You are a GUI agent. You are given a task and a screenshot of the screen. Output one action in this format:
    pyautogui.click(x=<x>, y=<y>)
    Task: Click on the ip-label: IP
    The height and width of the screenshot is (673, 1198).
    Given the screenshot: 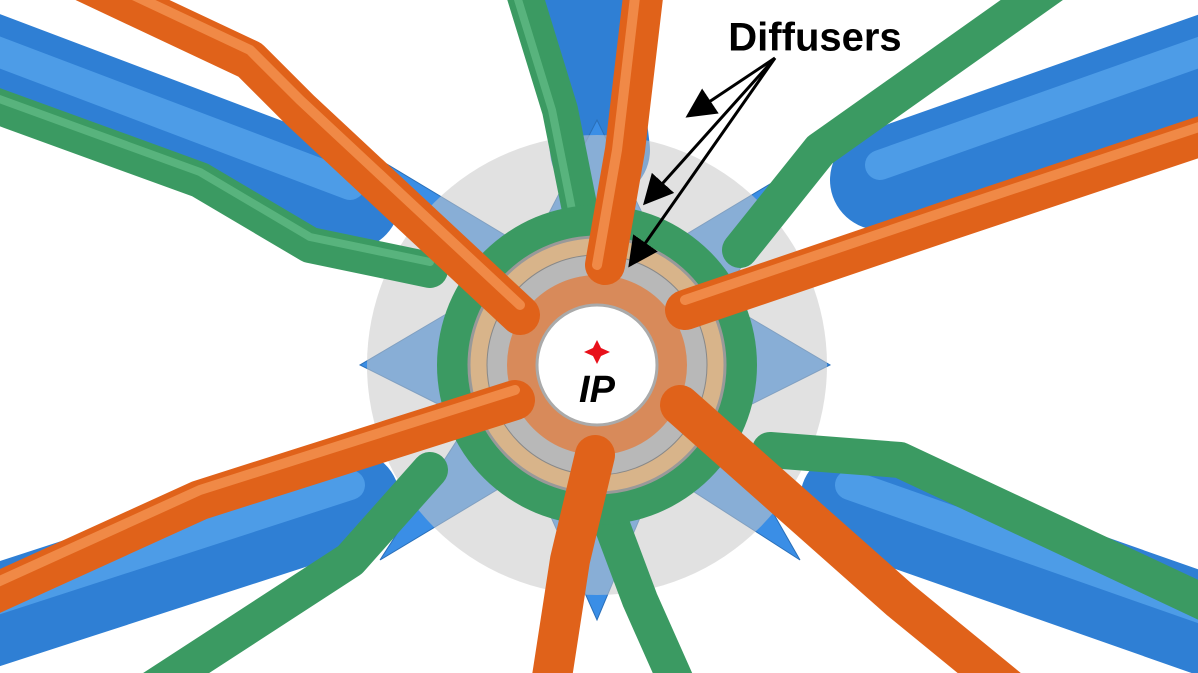 What is the action you would take?
    pyautogui.click(x=597, y=390)
    